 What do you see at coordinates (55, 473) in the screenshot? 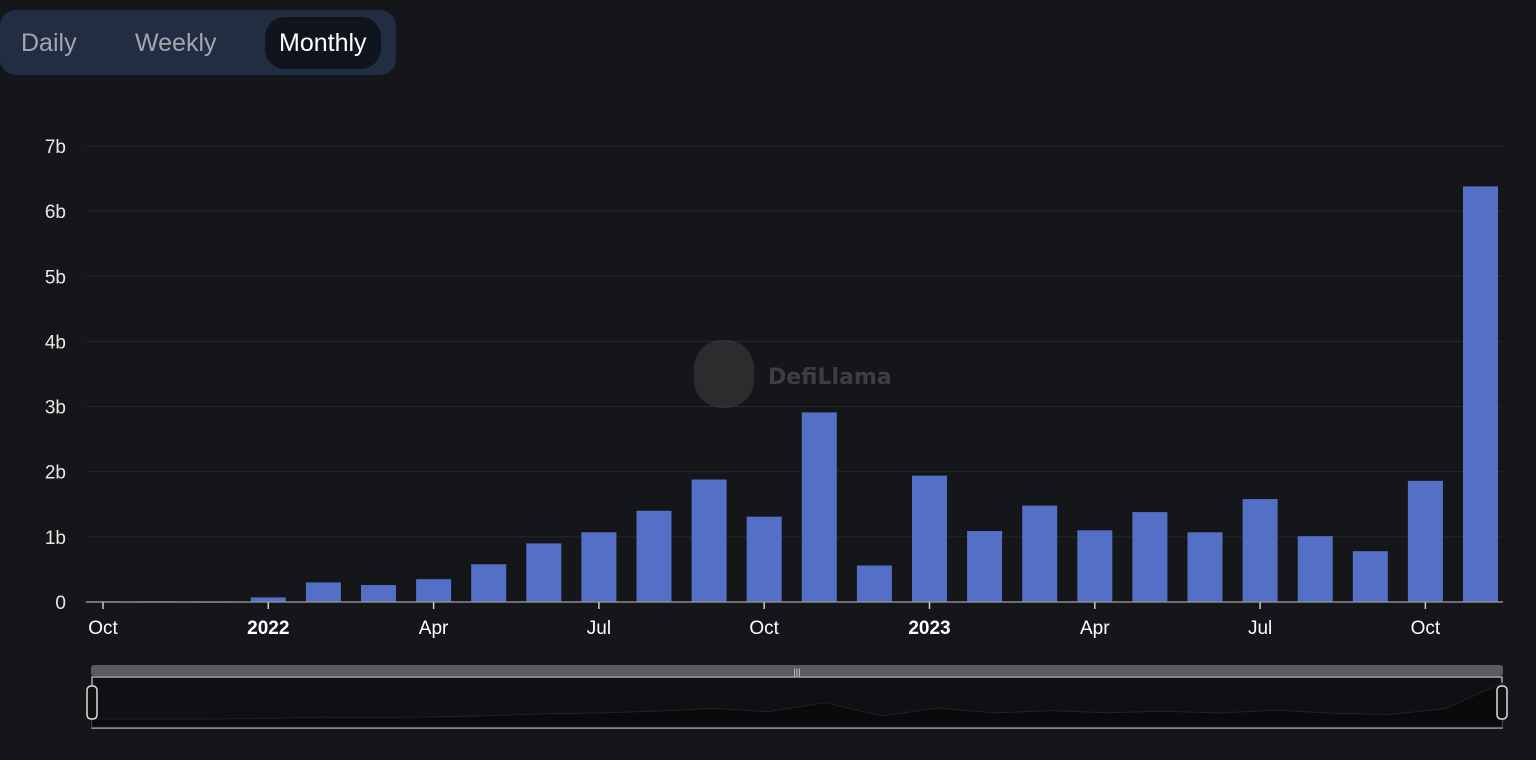
I see `y-tick-label: 2b` at bounding box center [55, 473].